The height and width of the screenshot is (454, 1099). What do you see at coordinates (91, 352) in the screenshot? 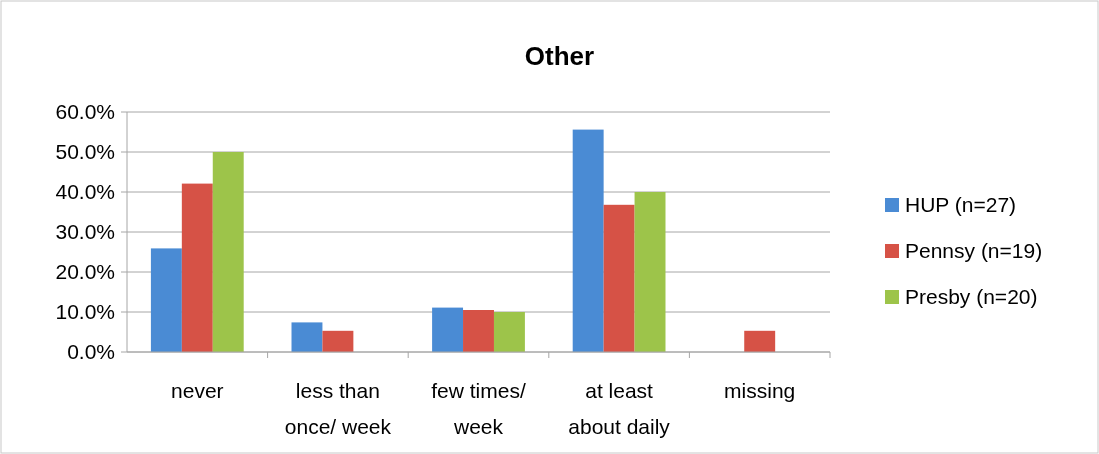
I see `y-tick-label: 0.0%` at bounding box center [91, 352].